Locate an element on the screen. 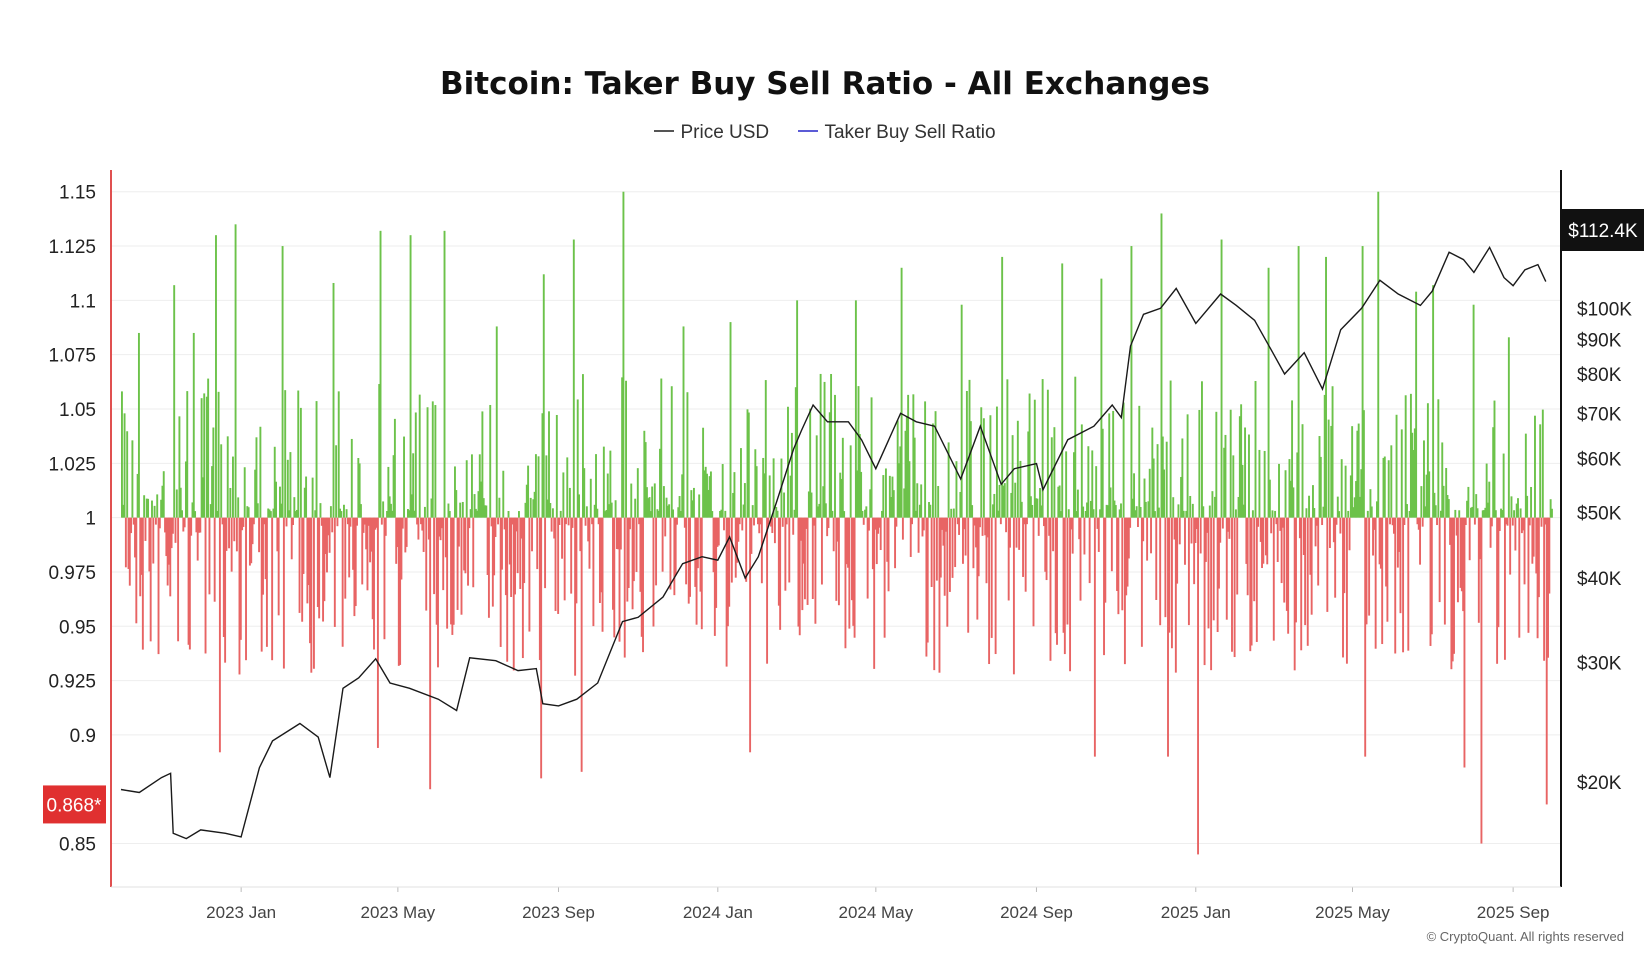 Image resolution: width=1650 pixels, height=964 pixels. legend-item-ratio: Taker Buy Sell Ratio is located at coordinates (897, 133).